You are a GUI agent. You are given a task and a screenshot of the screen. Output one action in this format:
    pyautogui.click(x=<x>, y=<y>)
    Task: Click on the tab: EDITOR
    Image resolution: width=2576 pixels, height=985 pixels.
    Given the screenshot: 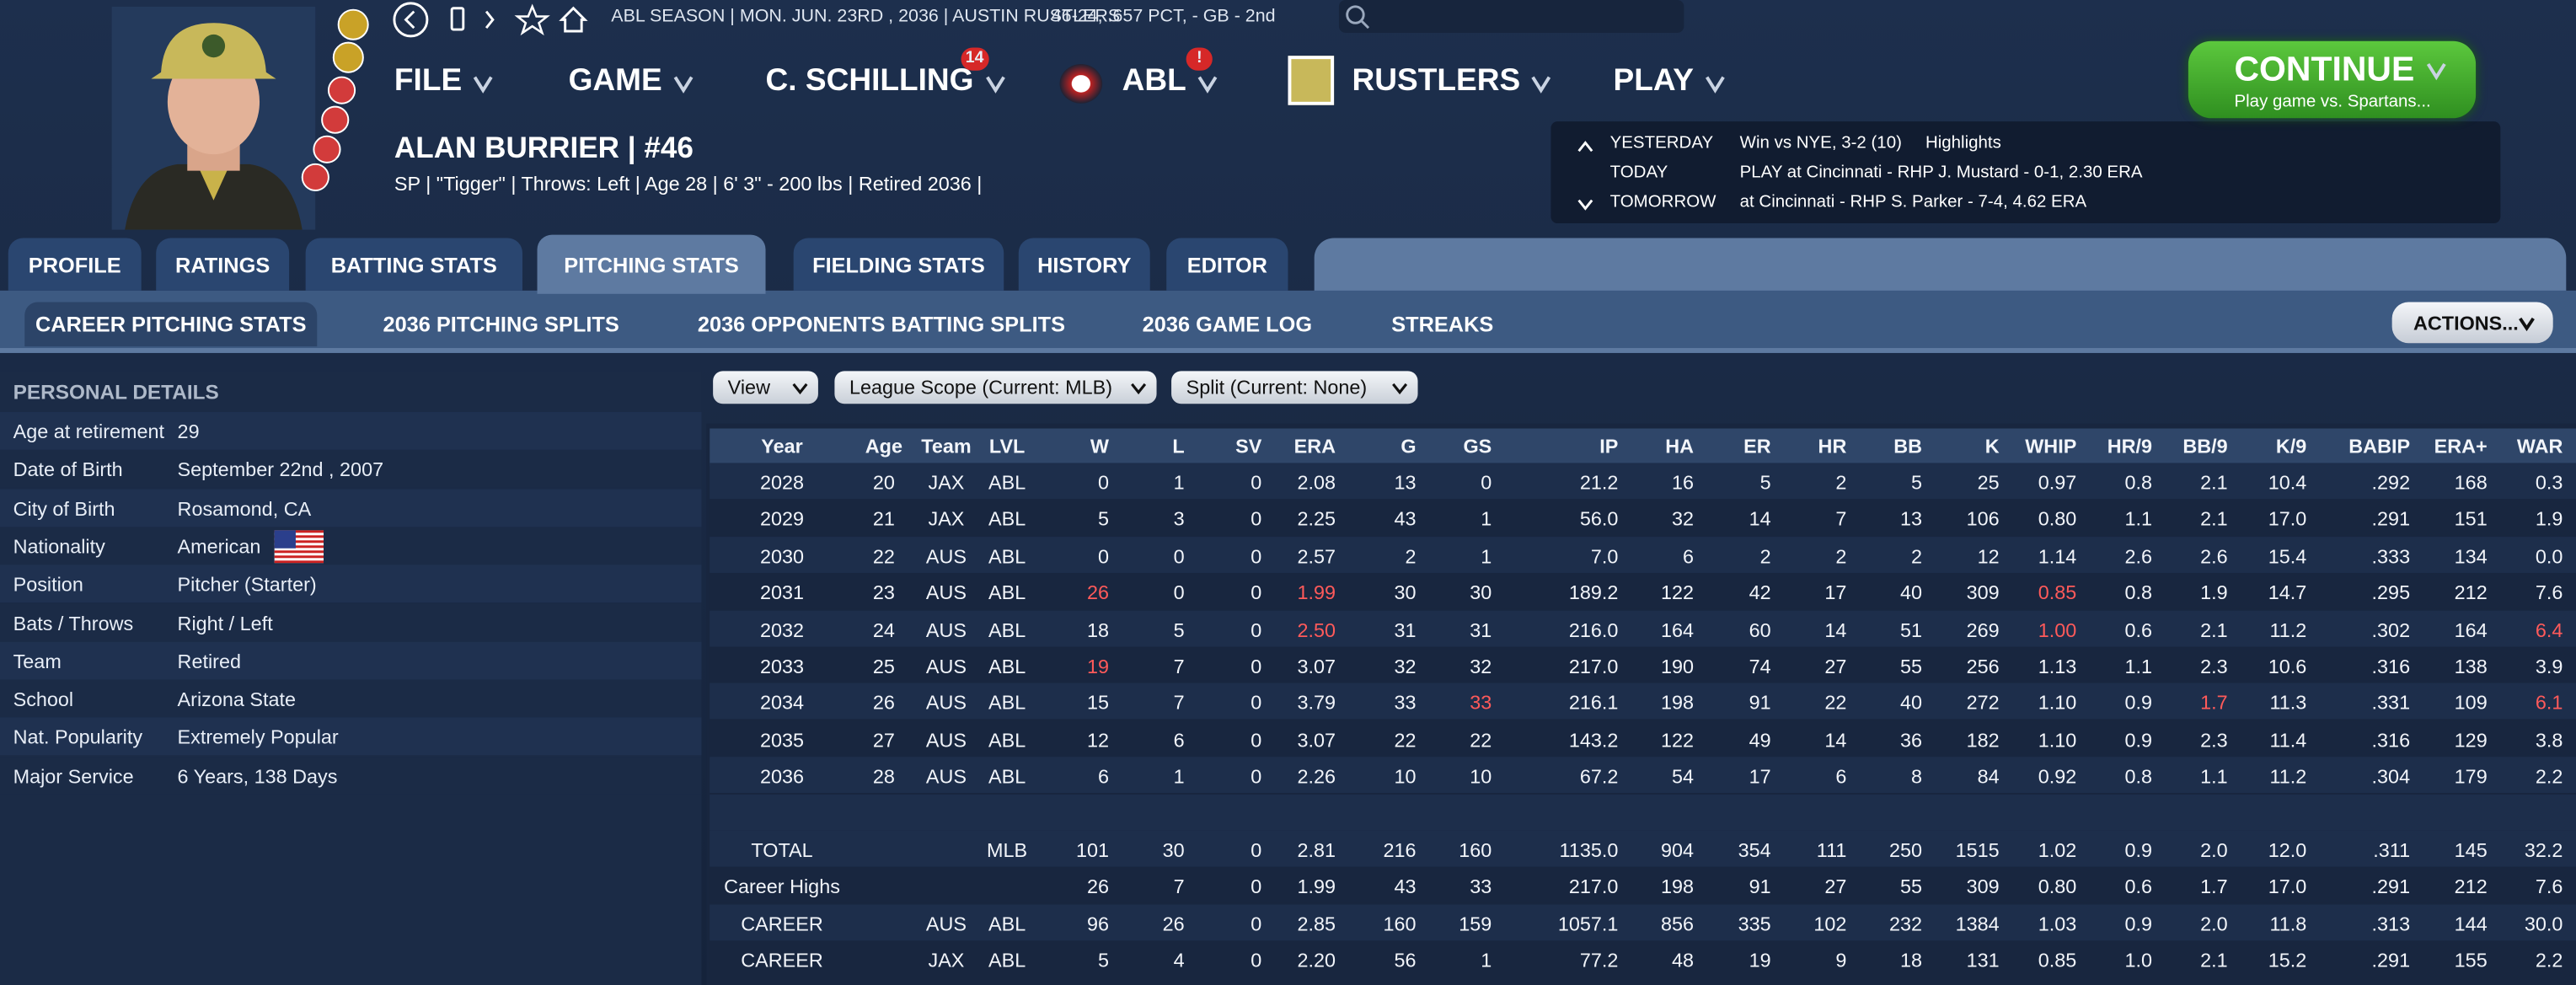 What is the action you would take?
    pyautogui.click(x=1227, y=264)
    